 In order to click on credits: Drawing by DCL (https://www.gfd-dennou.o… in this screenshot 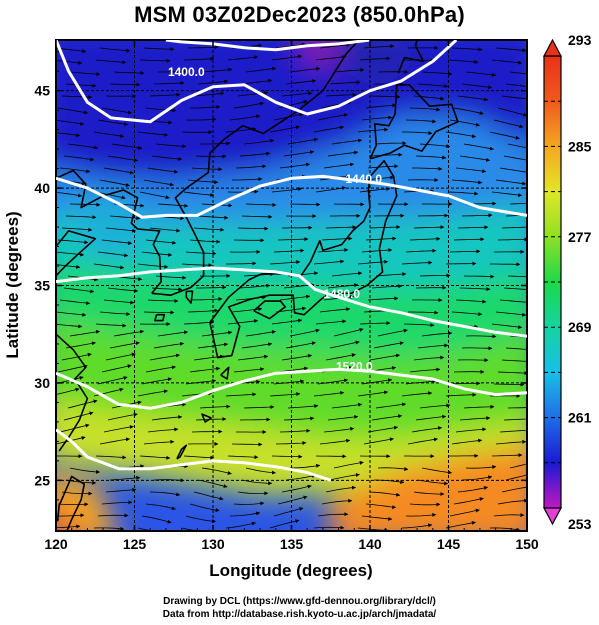, I will do `click(299, 608)`.